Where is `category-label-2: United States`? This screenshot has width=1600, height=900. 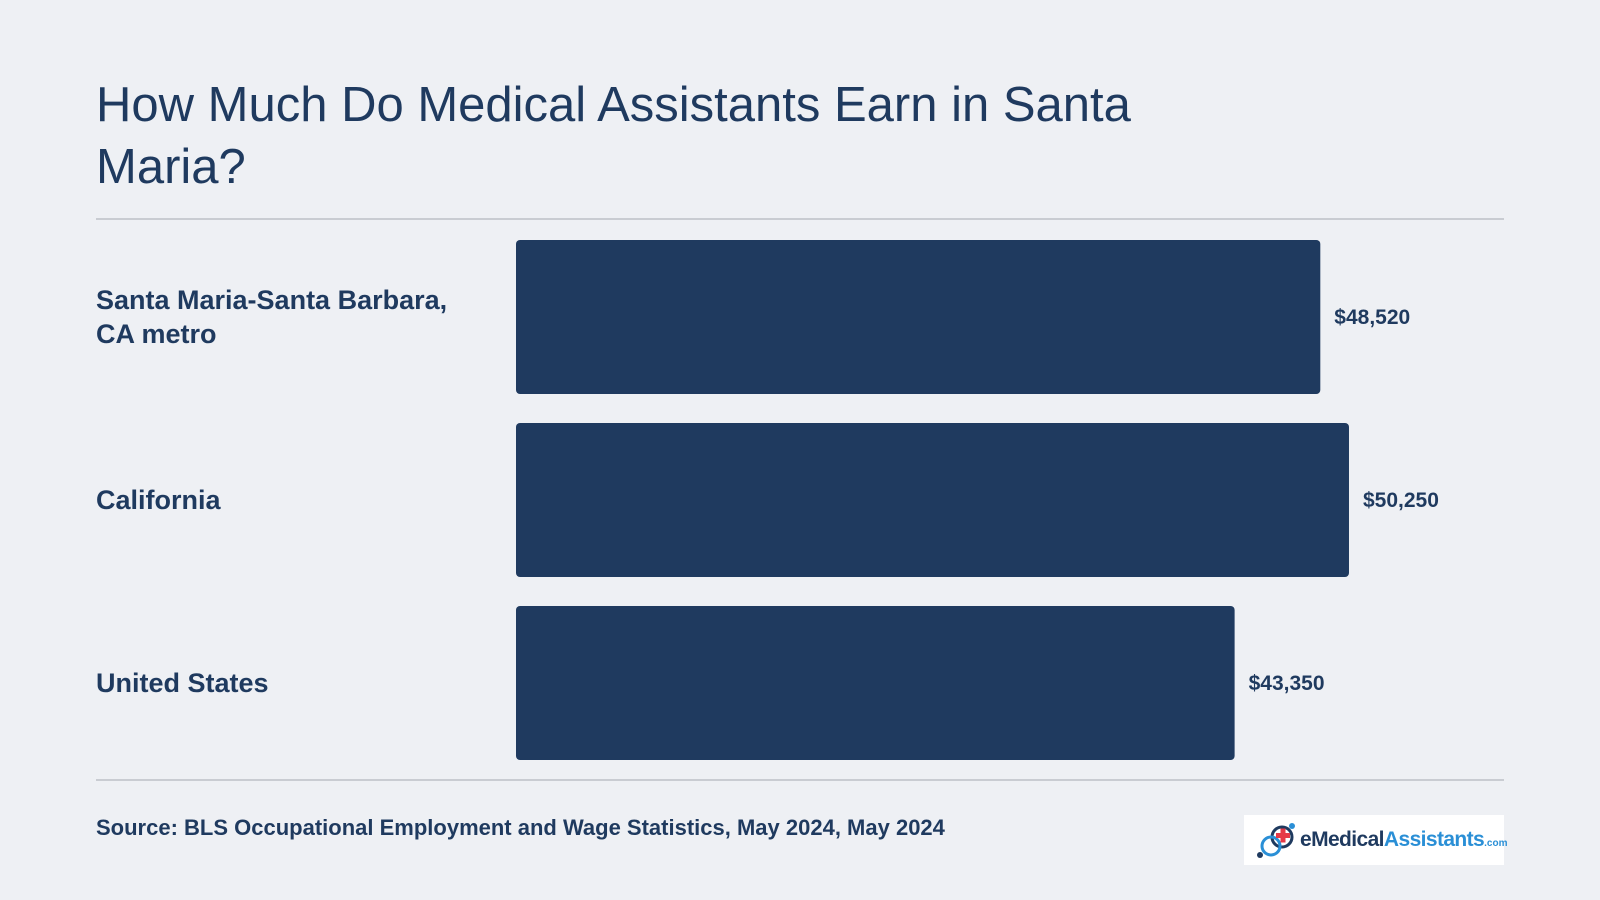 category-label-2: United States is located at coordinates (182, 683).